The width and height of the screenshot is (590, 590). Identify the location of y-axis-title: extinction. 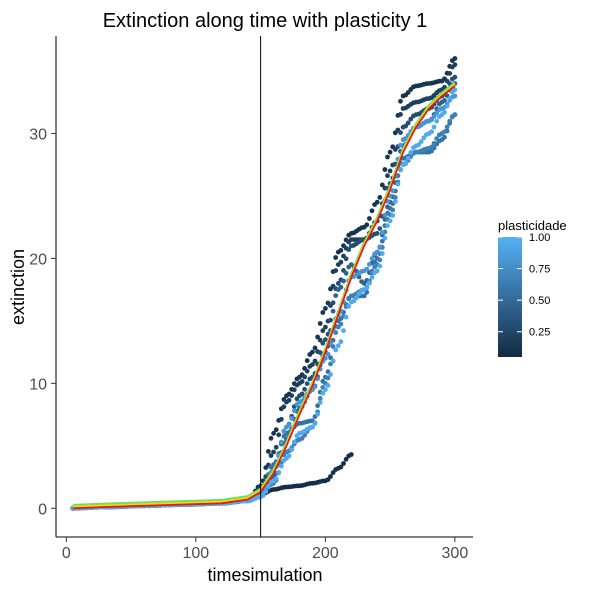
(18, 287).